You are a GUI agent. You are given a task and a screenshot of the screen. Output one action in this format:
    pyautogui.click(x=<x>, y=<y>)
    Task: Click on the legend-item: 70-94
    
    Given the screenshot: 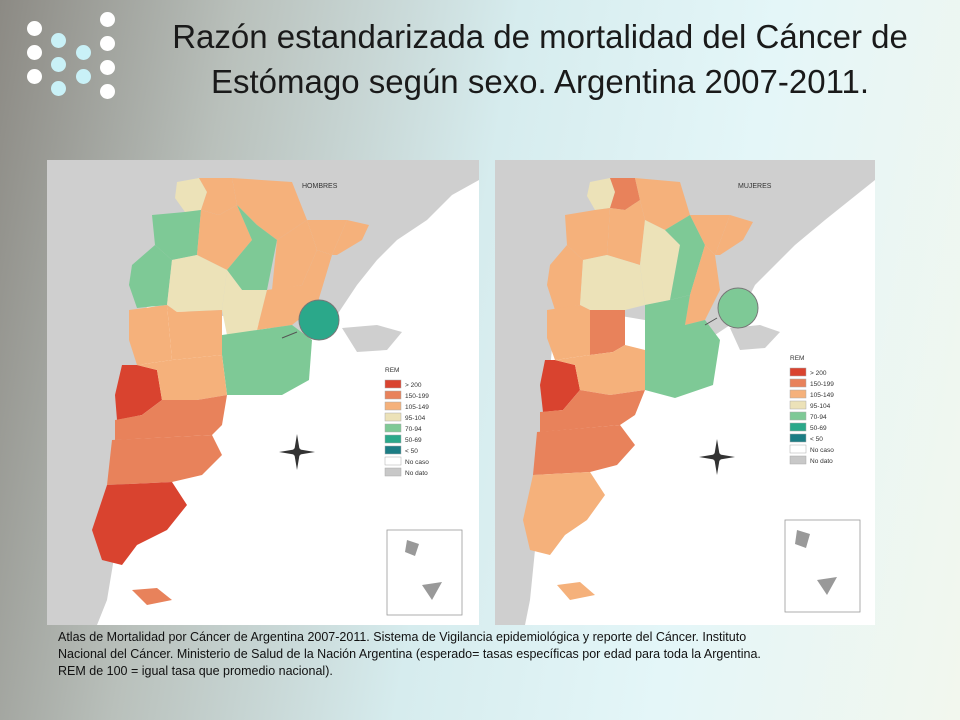 What is the action you would take?
    pyautogui.click(x=808, y=416)
    